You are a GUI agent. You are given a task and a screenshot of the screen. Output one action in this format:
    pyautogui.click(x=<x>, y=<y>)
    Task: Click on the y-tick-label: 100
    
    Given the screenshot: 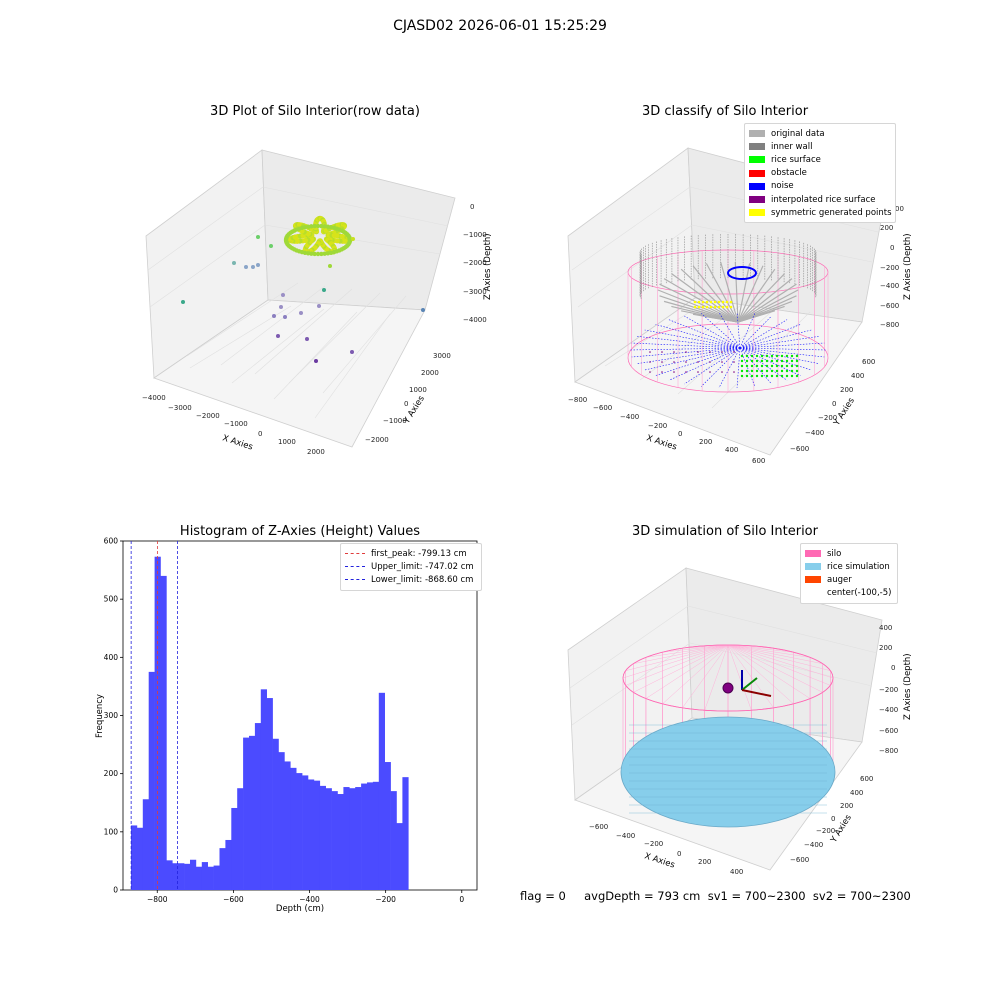 What is the action you would take?
    pyautogui.click(x=111, y=831)
    